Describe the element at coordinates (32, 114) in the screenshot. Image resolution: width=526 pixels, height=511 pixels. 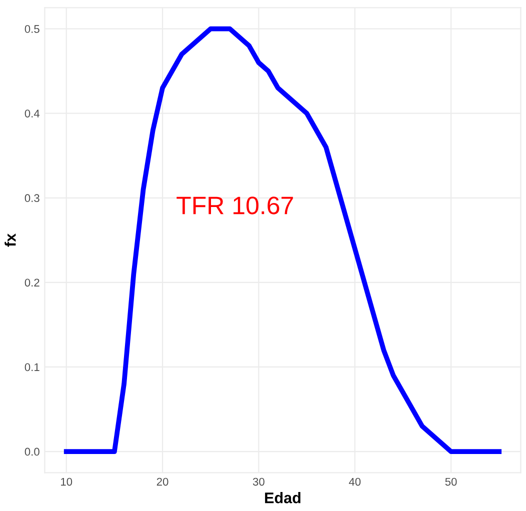
I see `y-tick-label: 0.4` at that location.